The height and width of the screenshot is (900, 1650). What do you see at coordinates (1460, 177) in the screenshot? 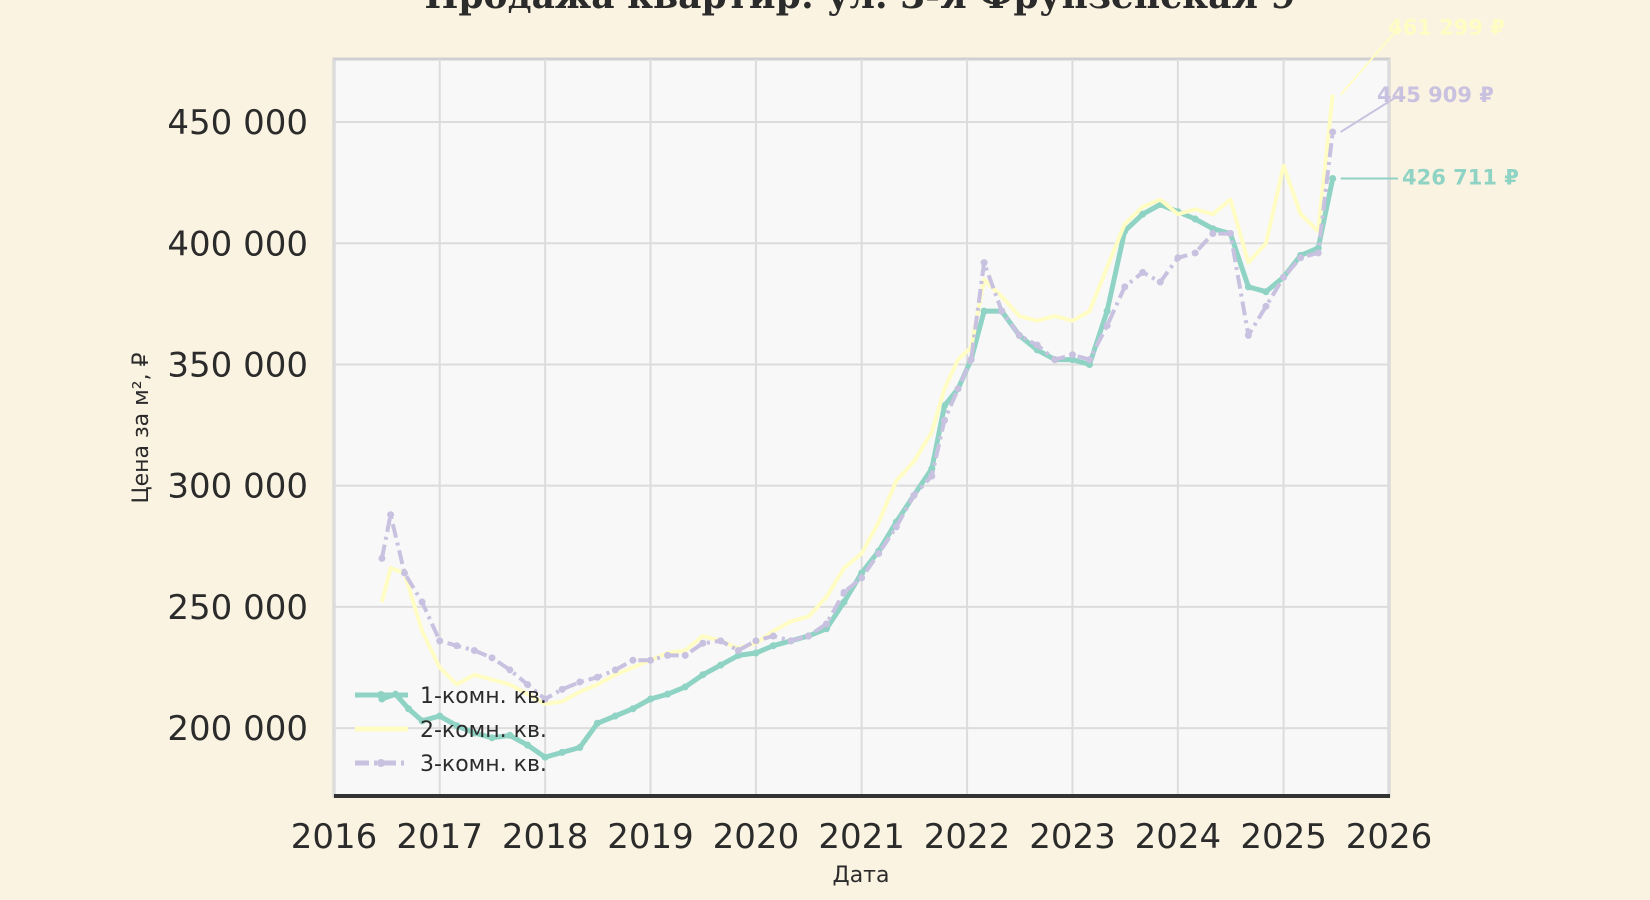
I see `last-value-label: 426 711 ₽` at bounding box center [1460, 177].